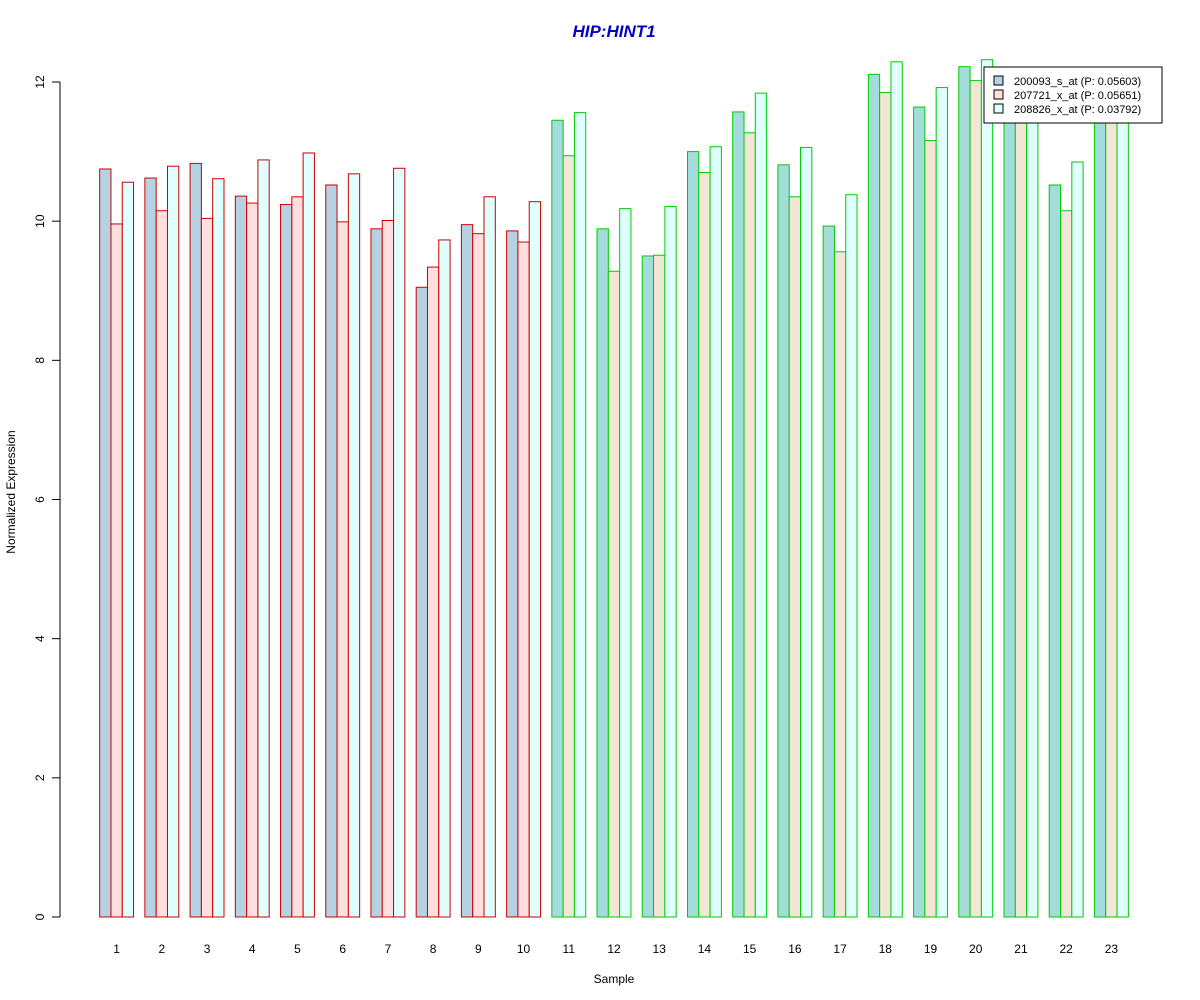  I want to click on y-tick-label: 0, so click(40, 916).